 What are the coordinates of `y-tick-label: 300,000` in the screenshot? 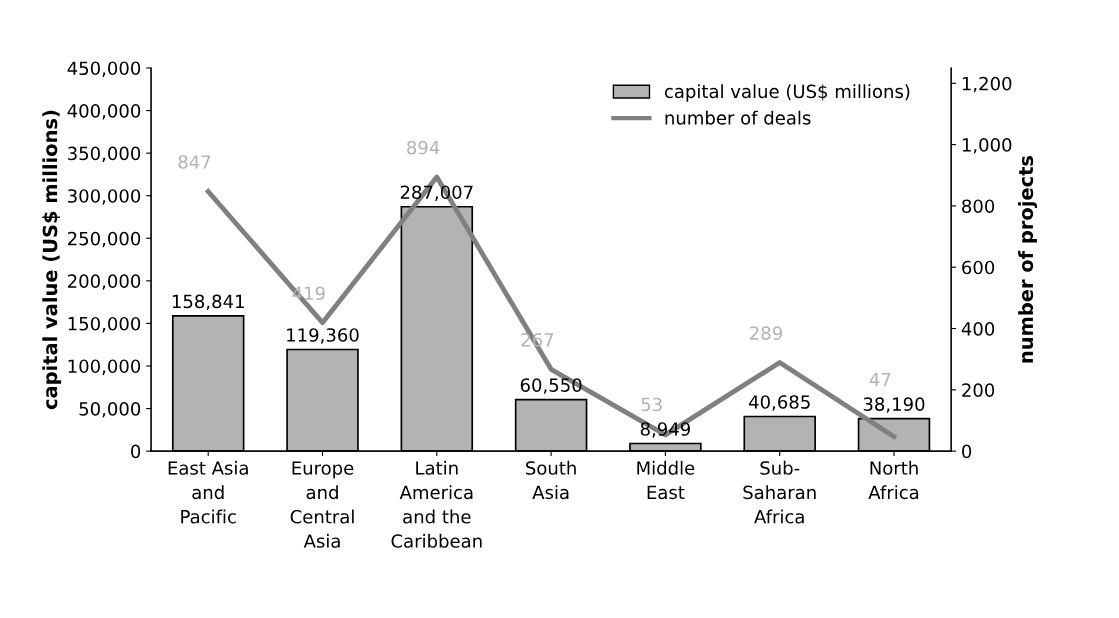 It's located at (104, 197).